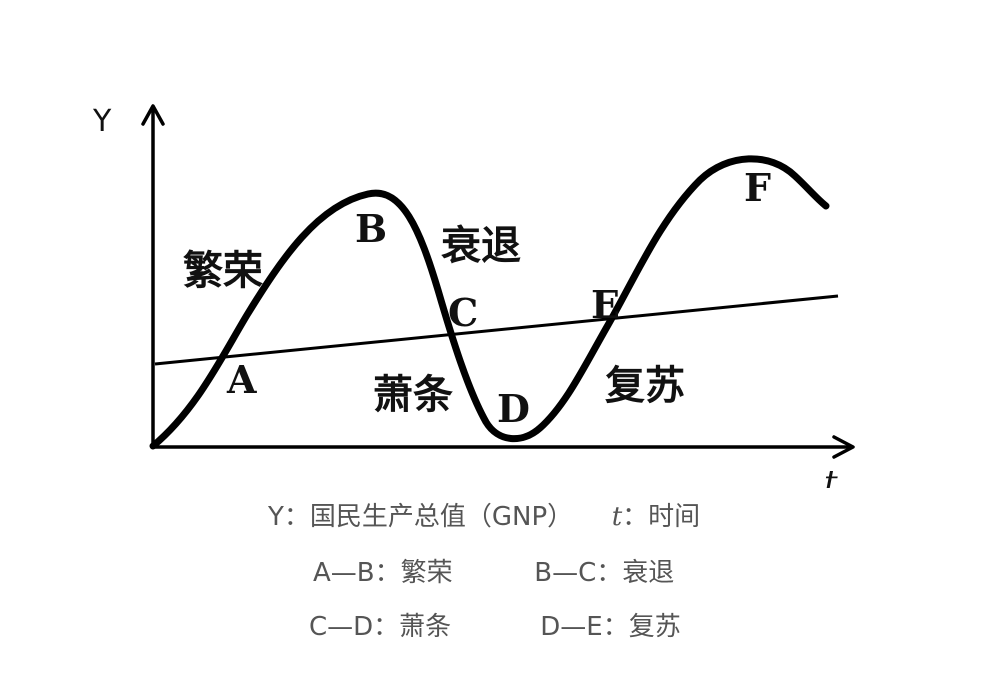 The height and width of the screenshot is (696, 1001). Describe the element at coordinates (153, 115) in the screenshot. I see `y-axis-arrow` at that location.